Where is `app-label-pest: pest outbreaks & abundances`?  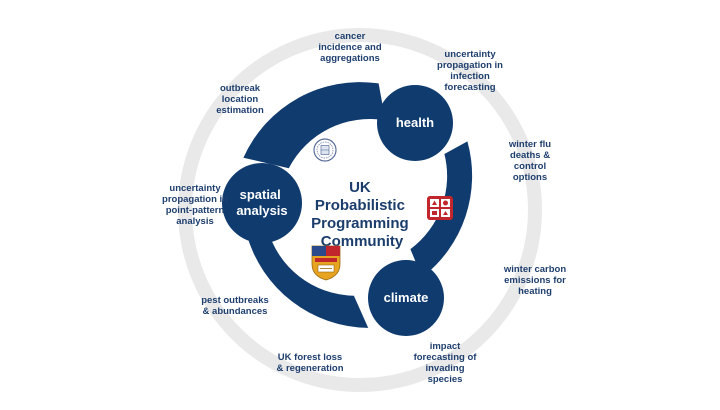 app-label-pest: pest outbreaks & abundances is located at coordinates (235, 306).